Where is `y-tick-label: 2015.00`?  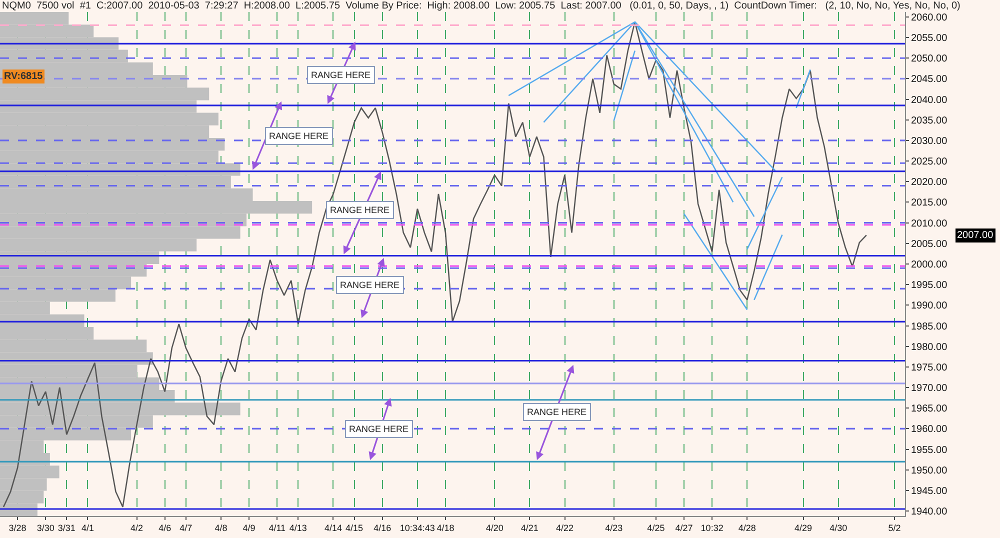
y-tick-label: 2015.00 is located at coordinates (929, 203).